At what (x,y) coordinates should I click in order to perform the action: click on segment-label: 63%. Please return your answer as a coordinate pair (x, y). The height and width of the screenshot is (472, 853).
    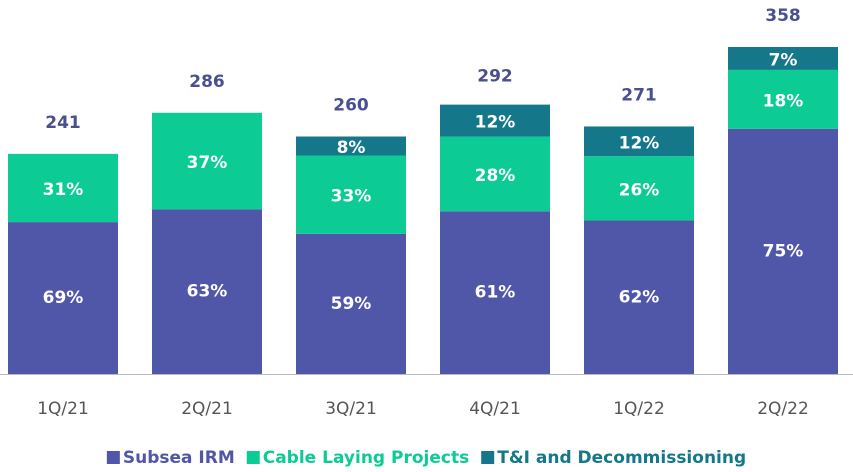
    Looking at the image, I should click on (207, 292).